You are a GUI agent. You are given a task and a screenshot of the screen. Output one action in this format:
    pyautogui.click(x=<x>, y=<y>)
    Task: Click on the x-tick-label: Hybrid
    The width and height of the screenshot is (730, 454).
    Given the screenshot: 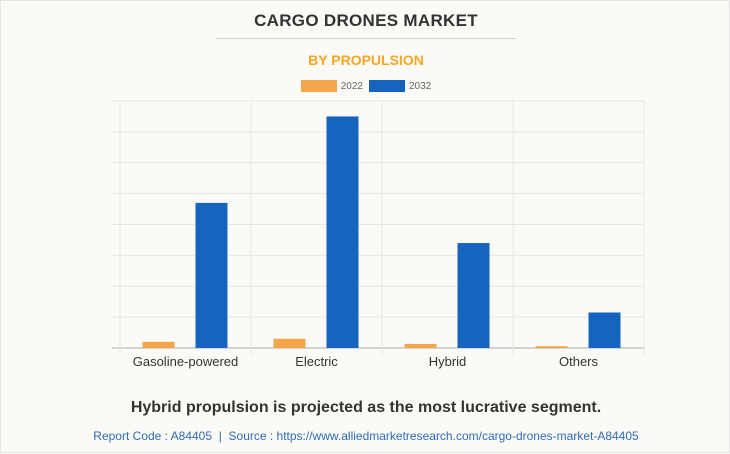 What is the action you would take?
    pyautogui.click(x=448, y=361)
    